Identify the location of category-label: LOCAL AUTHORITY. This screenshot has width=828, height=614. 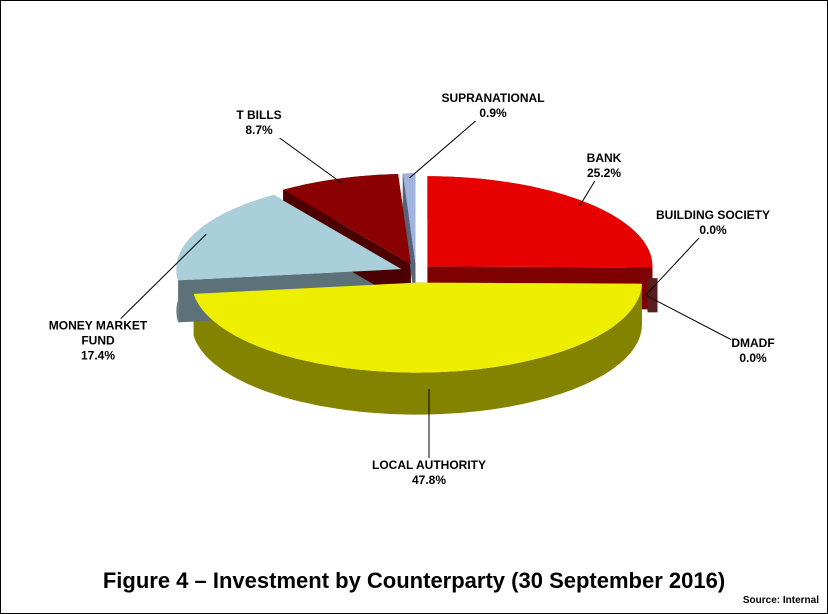
(429, 465).